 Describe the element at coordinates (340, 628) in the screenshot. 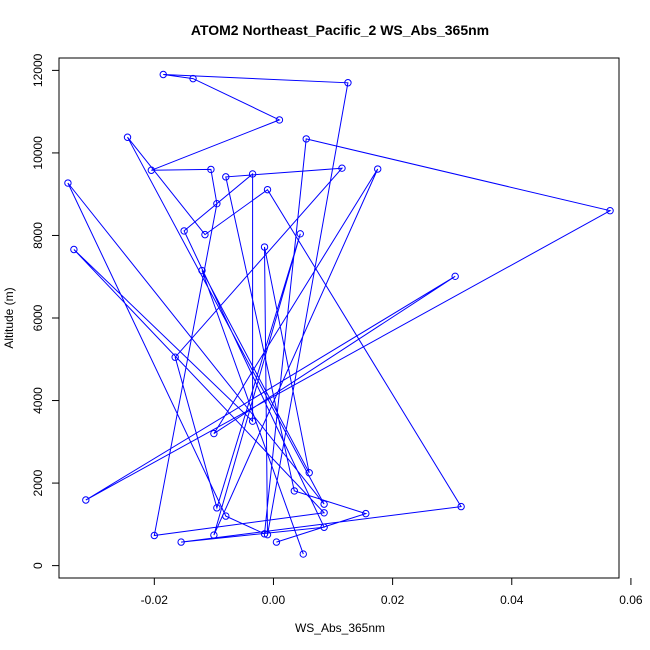

I see `x-axis-title: WS_Abs_365nm` at that location.